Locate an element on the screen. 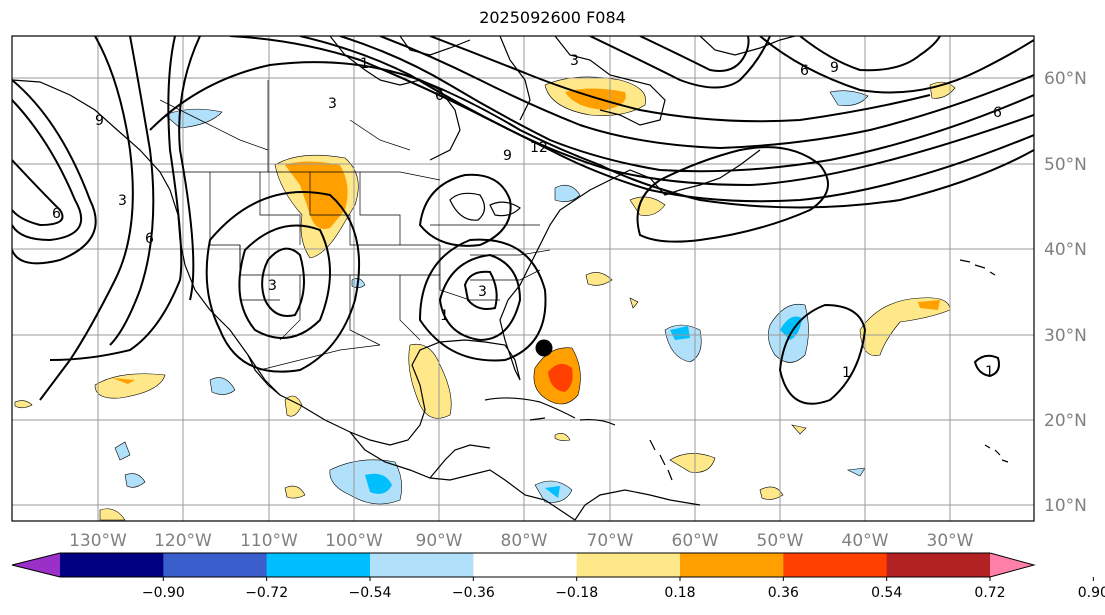  lon-label: 100°W is located at coordinates (354, 541).